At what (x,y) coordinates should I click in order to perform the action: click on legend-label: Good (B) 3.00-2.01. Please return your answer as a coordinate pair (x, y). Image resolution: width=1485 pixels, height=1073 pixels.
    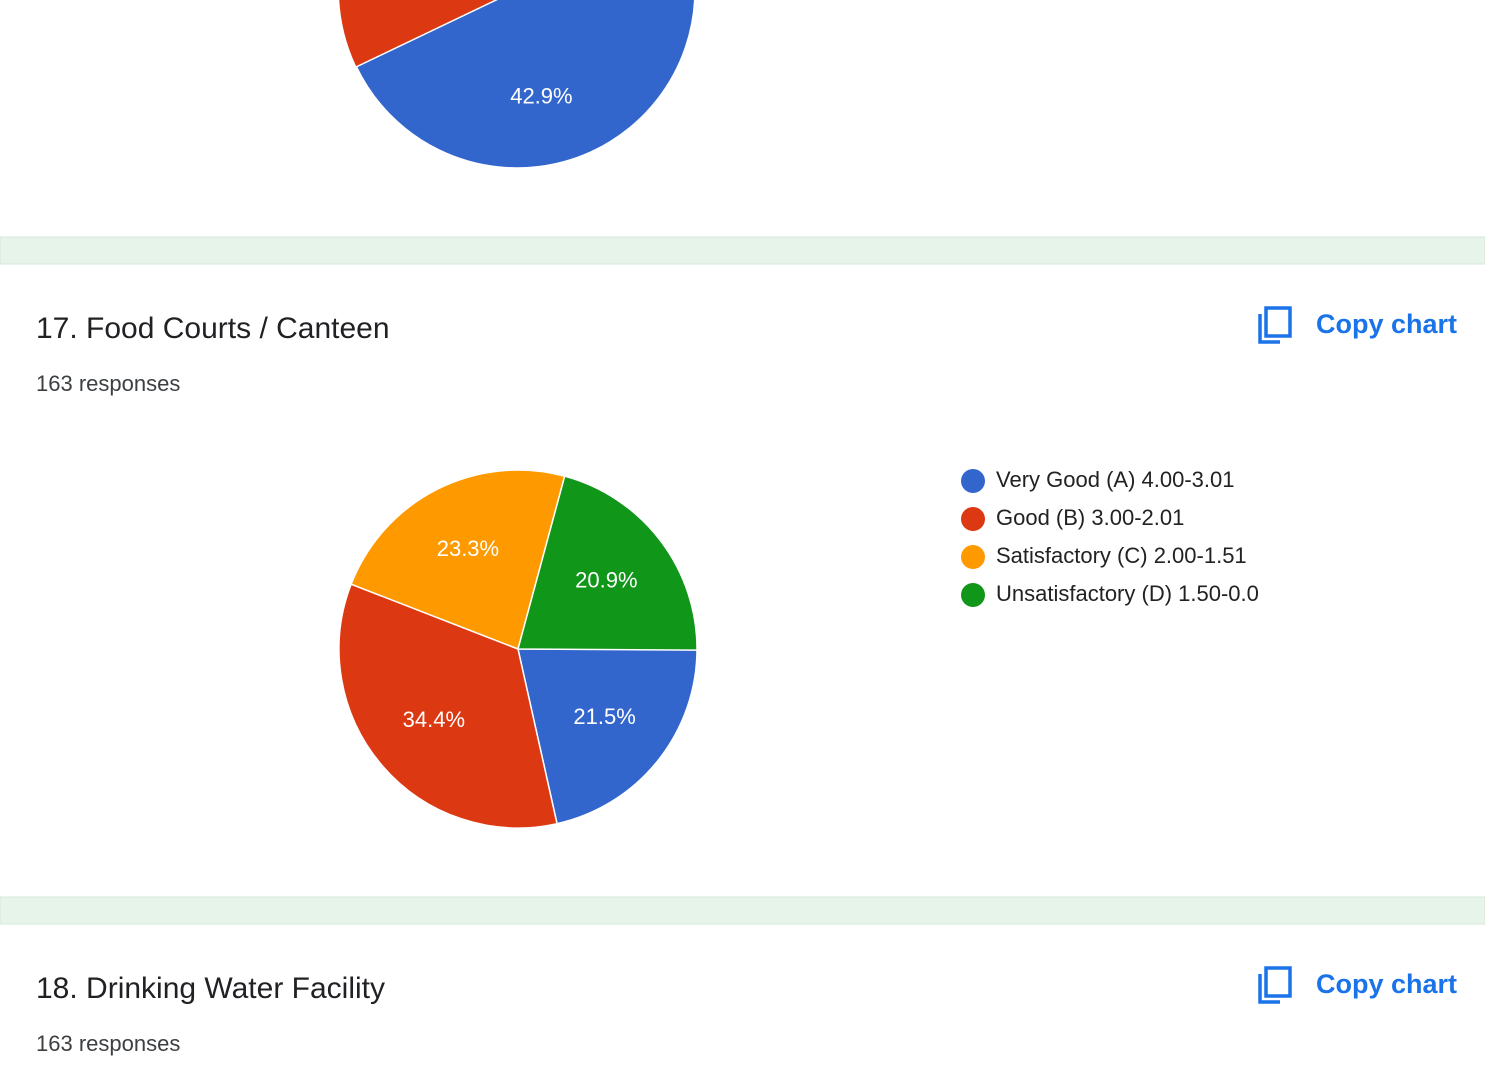
    Looking at the image, I should click on (1090, 517).